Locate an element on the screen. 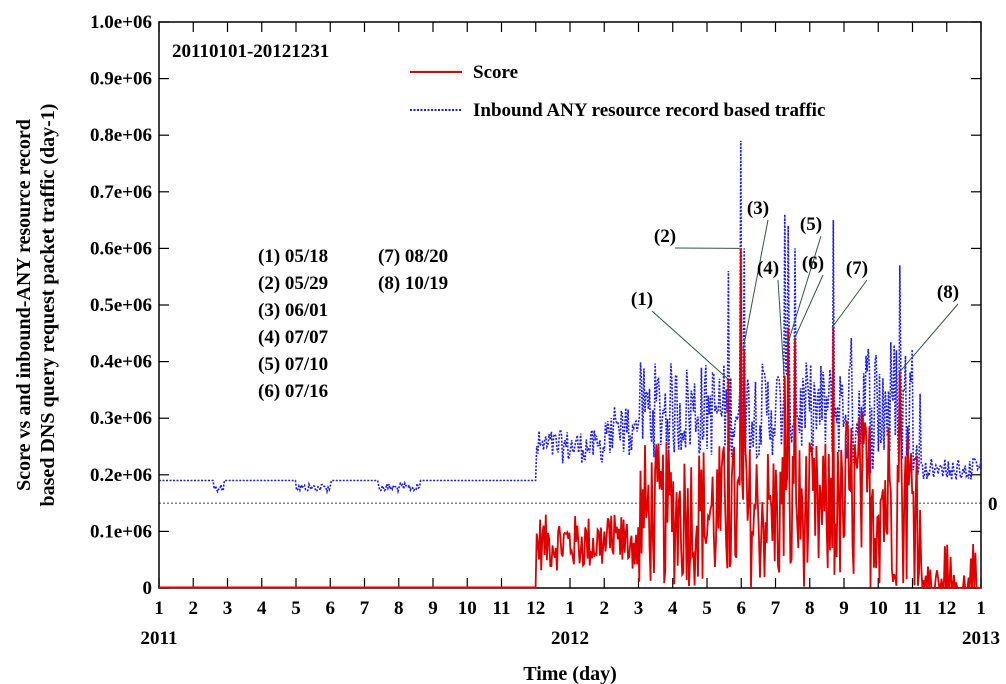 The height and width of the screenshot is (684, 1006). event-list-item: (1) 05/18 is located at coordinates (293, 256).